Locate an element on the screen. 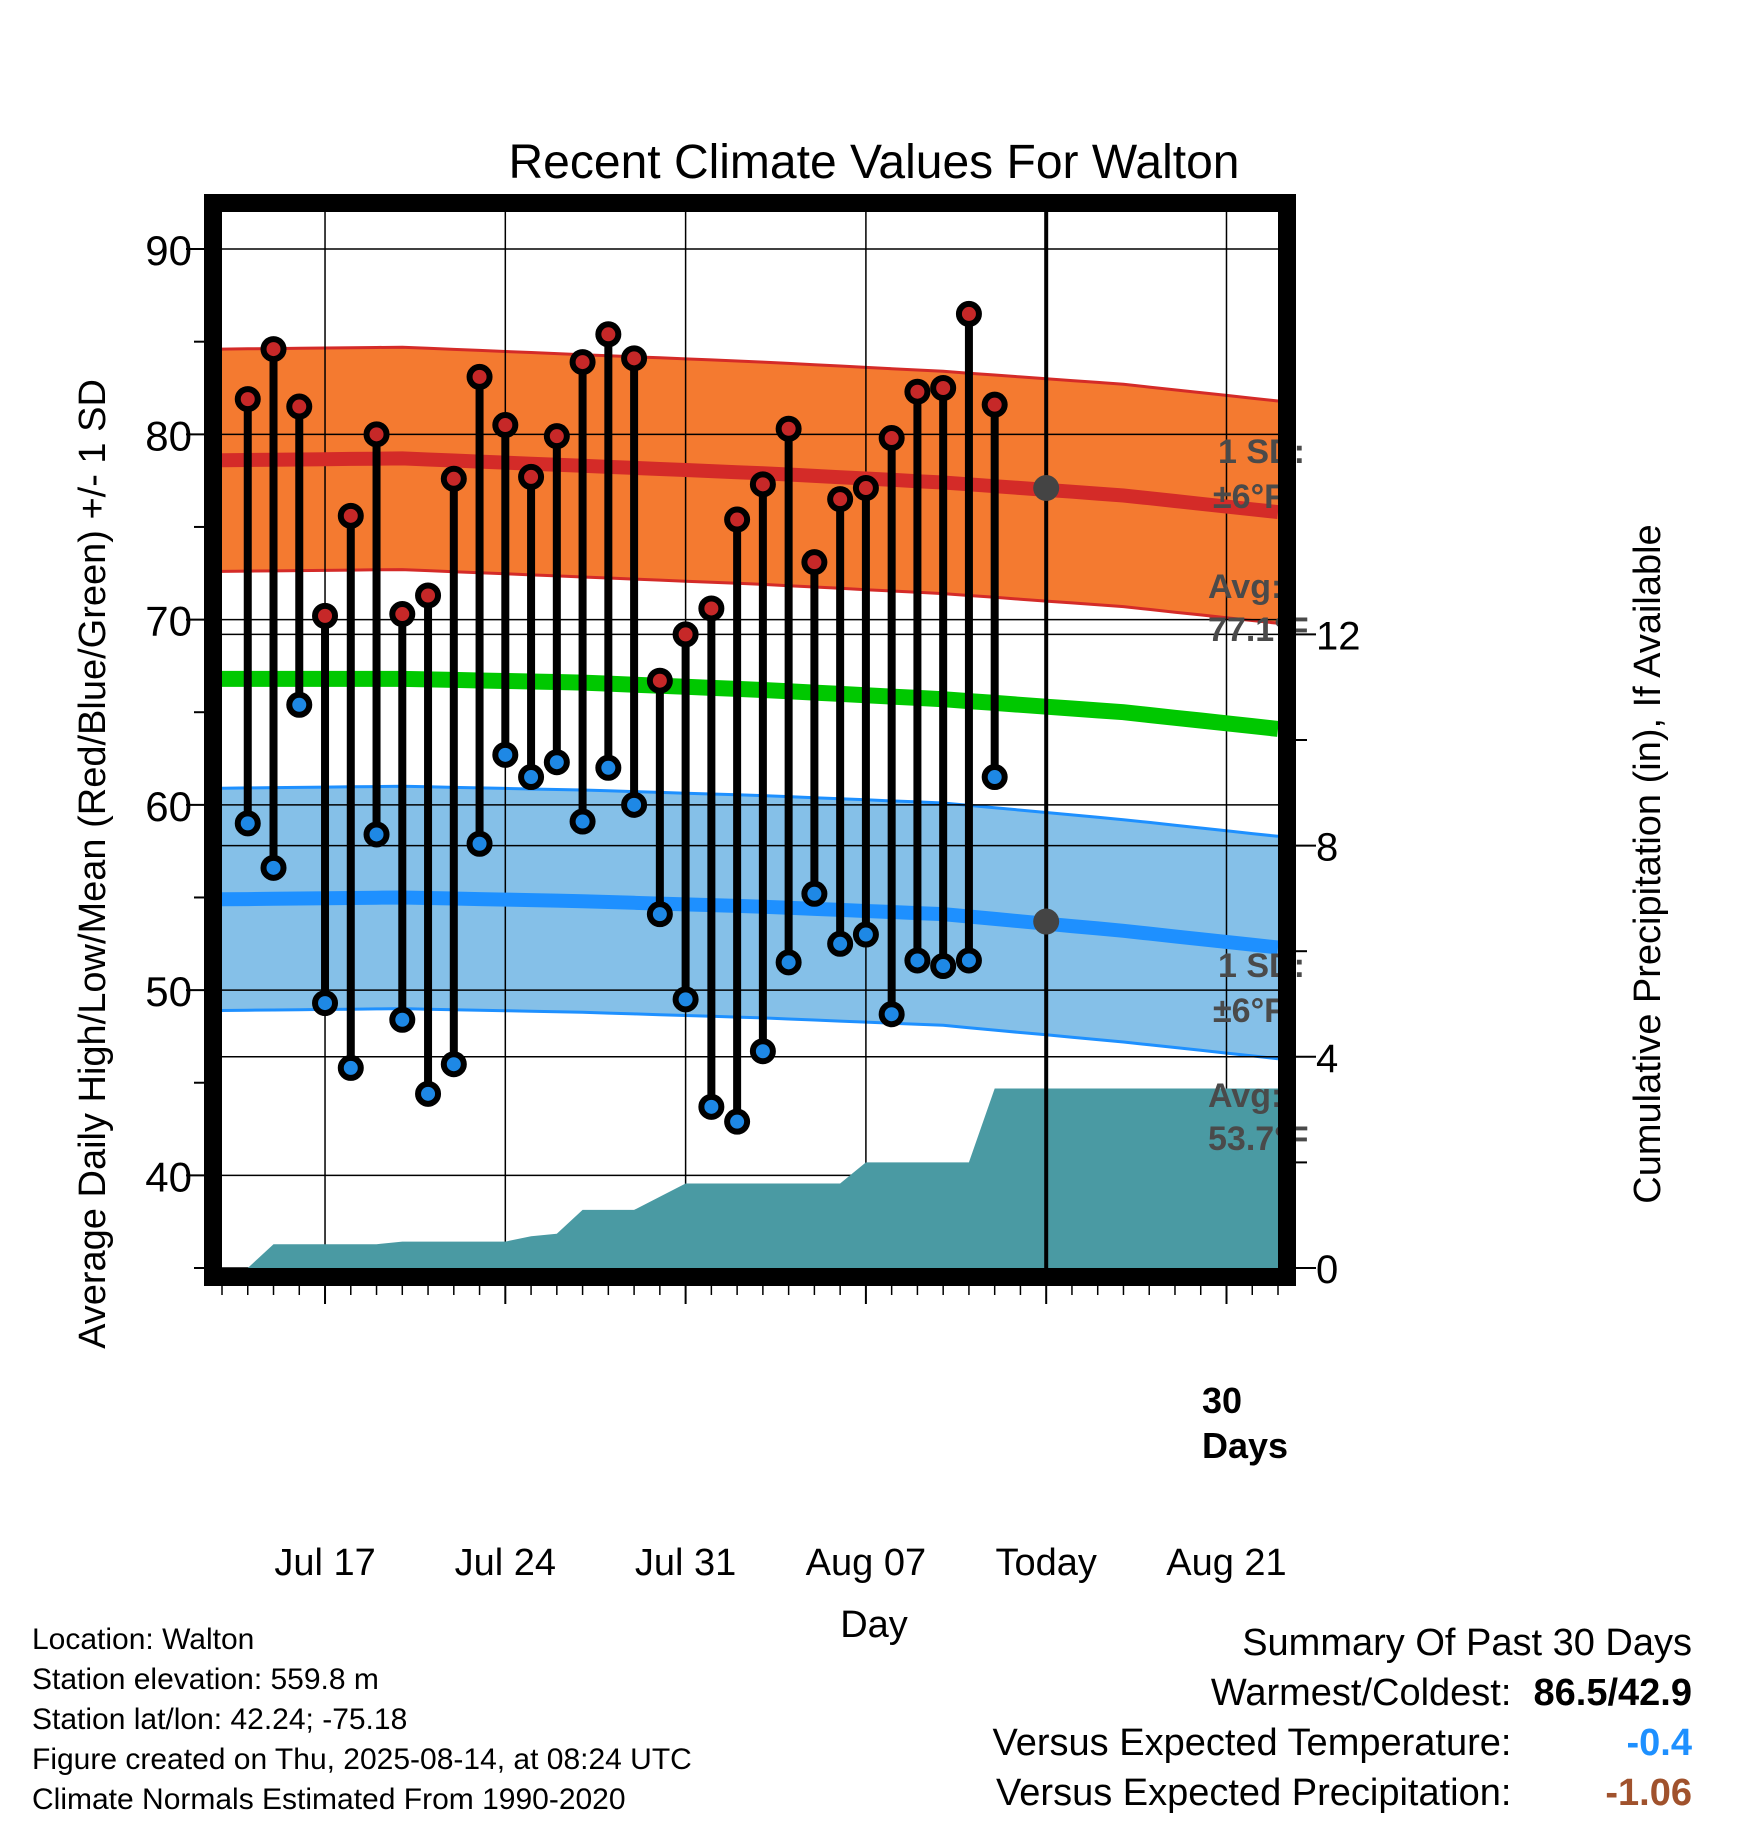 This screenshot has width=1748, height=1828. y2-tick-label: 12 is located at coordinates (1338, 636).